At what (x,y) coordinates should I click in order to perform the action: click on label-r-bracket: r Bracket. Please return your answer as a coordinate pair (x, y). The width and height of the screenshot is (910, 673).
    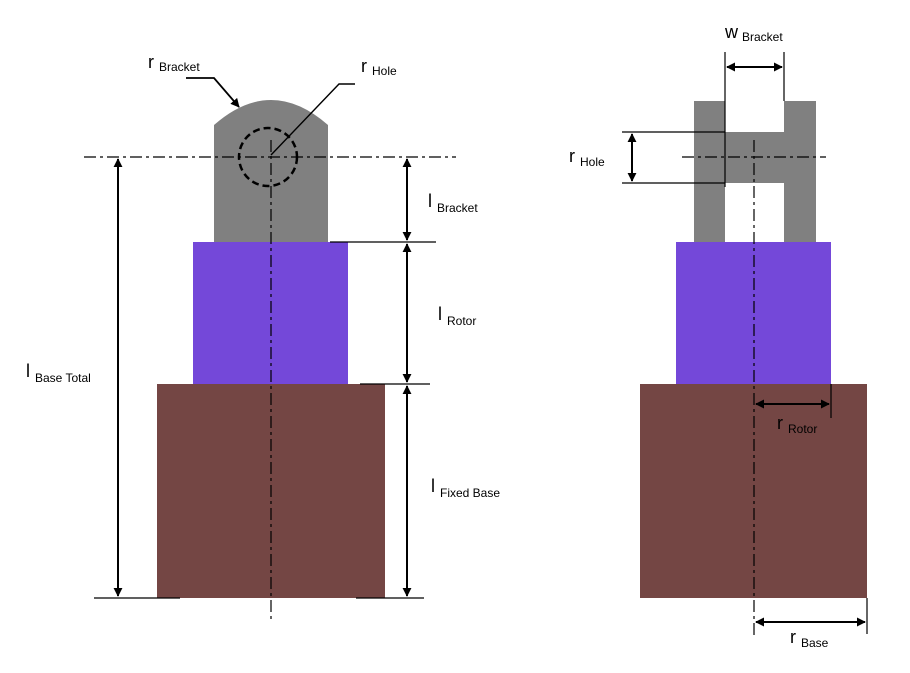
    Looking at the image, I should click on (174, 63).